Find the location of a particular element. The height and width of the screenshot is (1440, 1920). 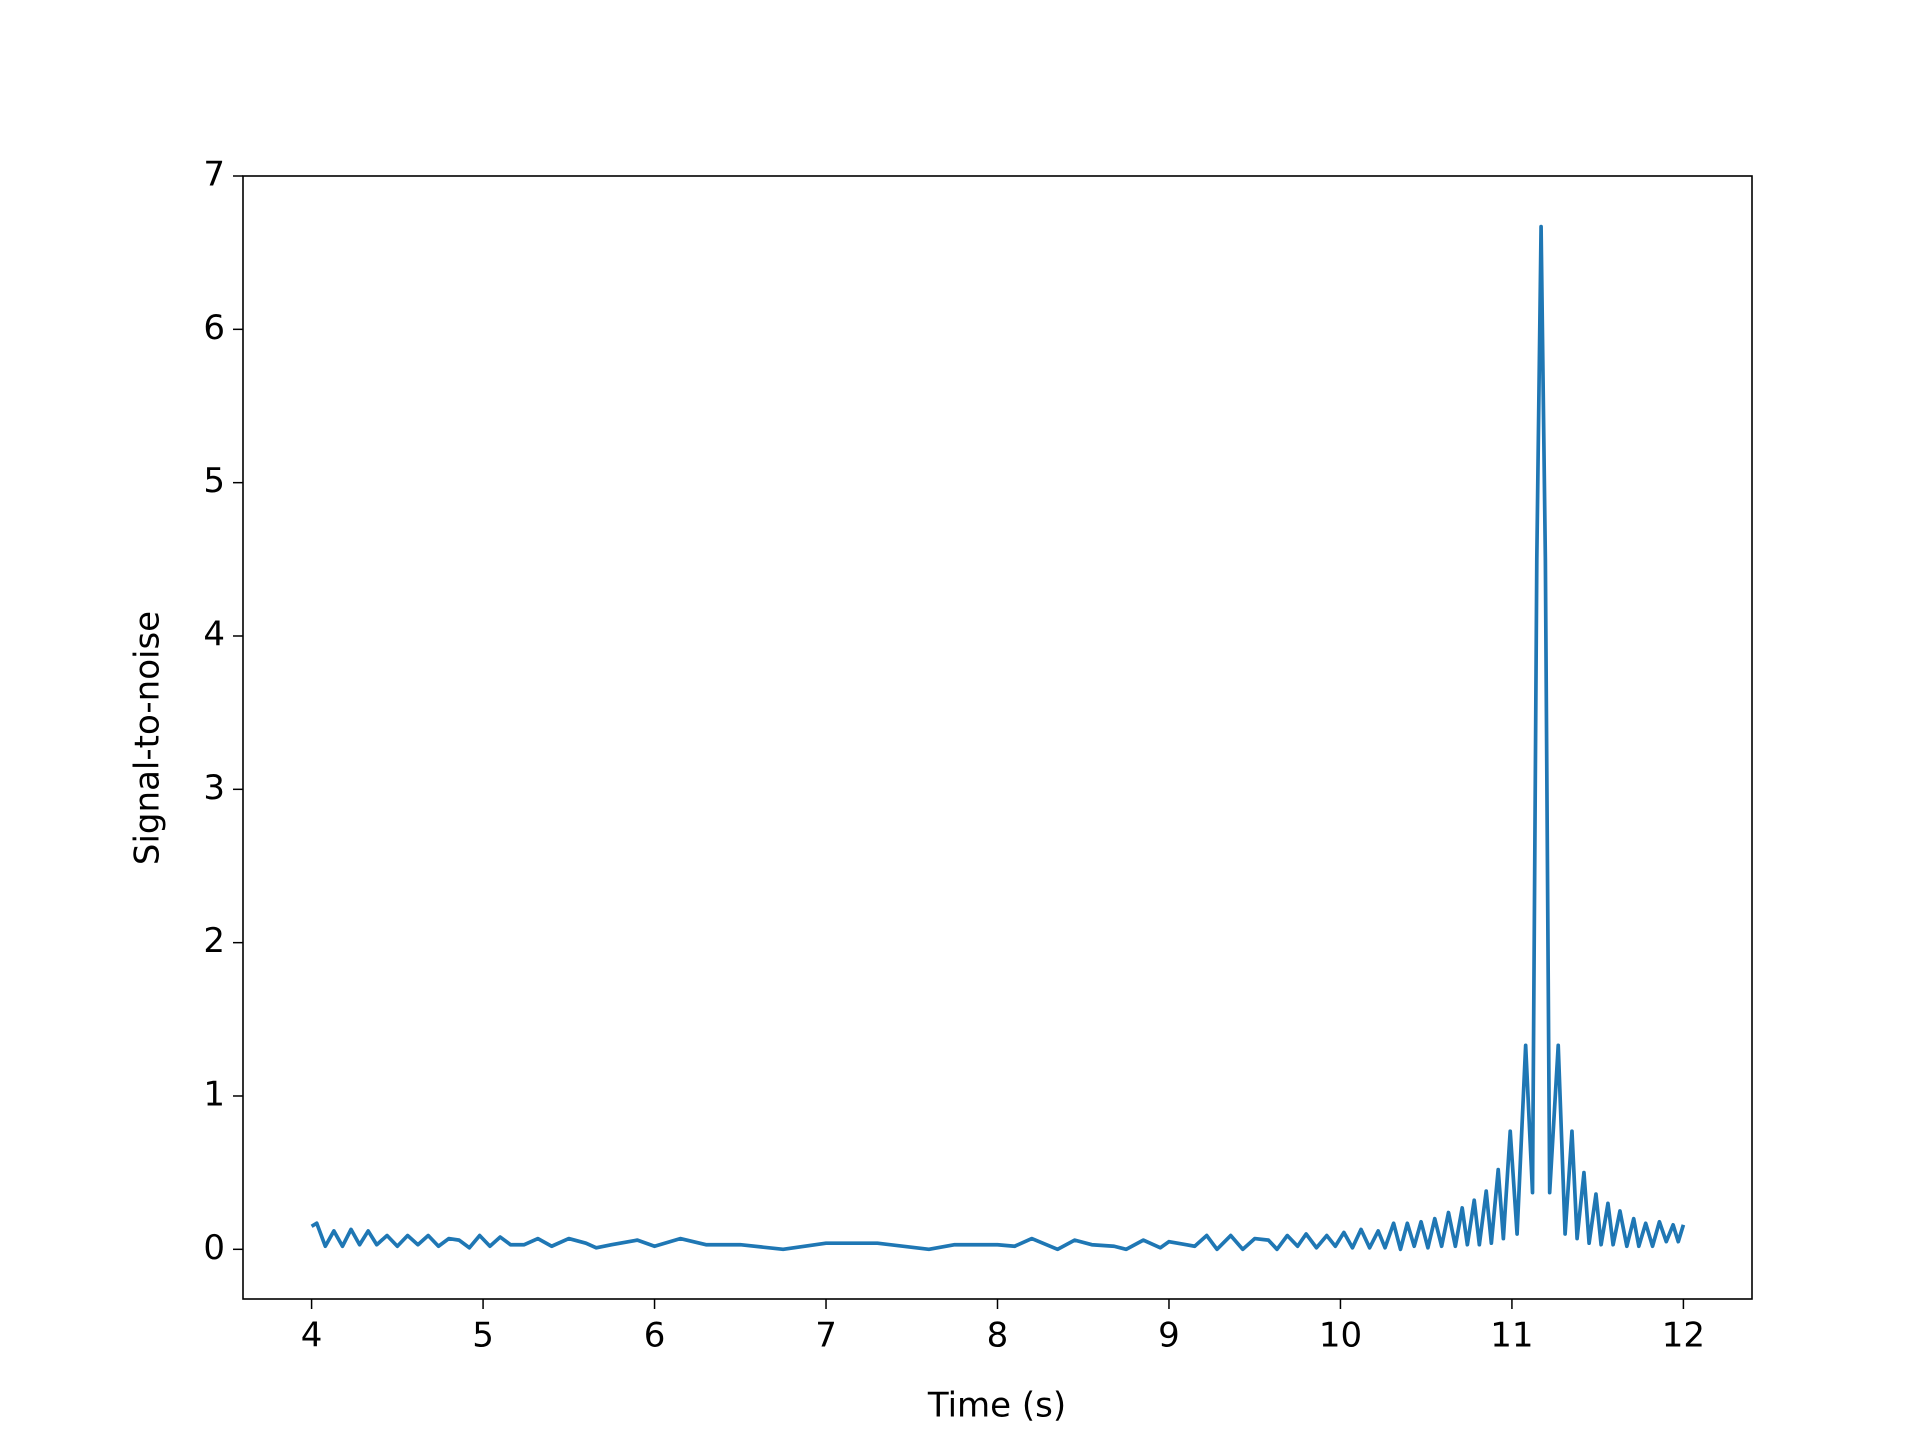

y-tick-label: 1 is located at coordinates (214, 1094).